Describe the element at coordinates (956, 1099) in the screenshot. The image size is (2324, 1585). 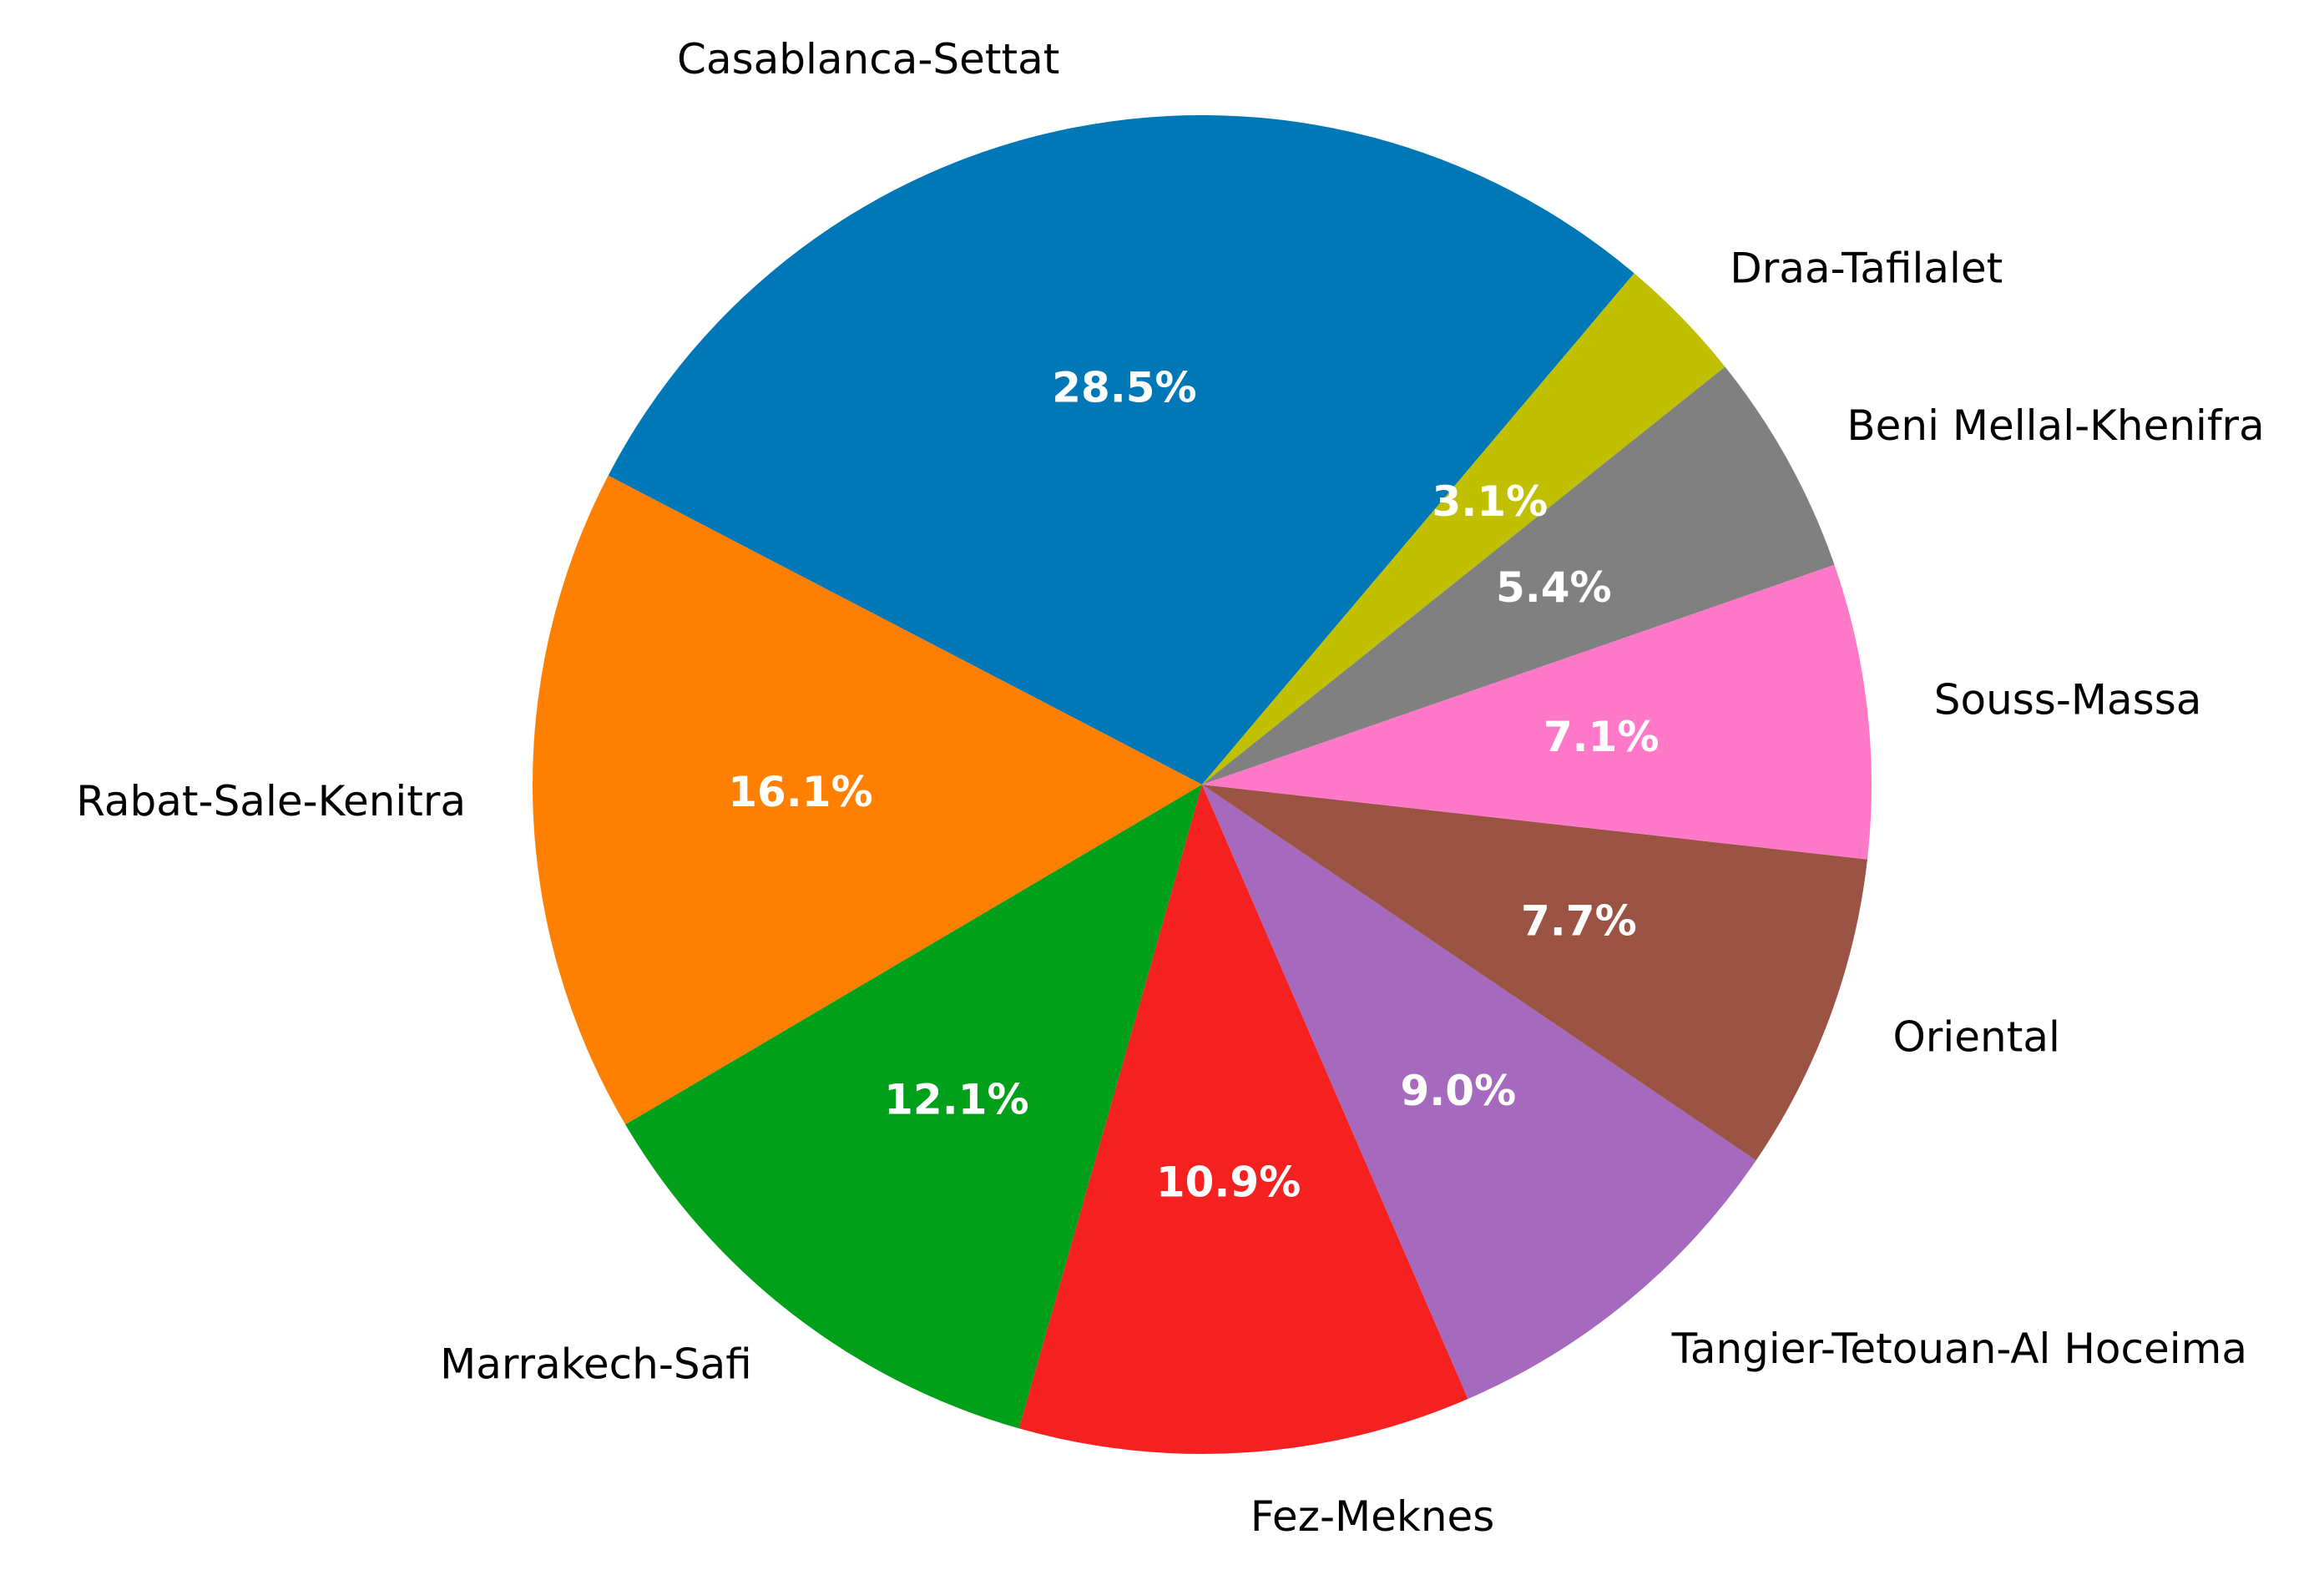
I see `percent-label: 12.1%` at that location.